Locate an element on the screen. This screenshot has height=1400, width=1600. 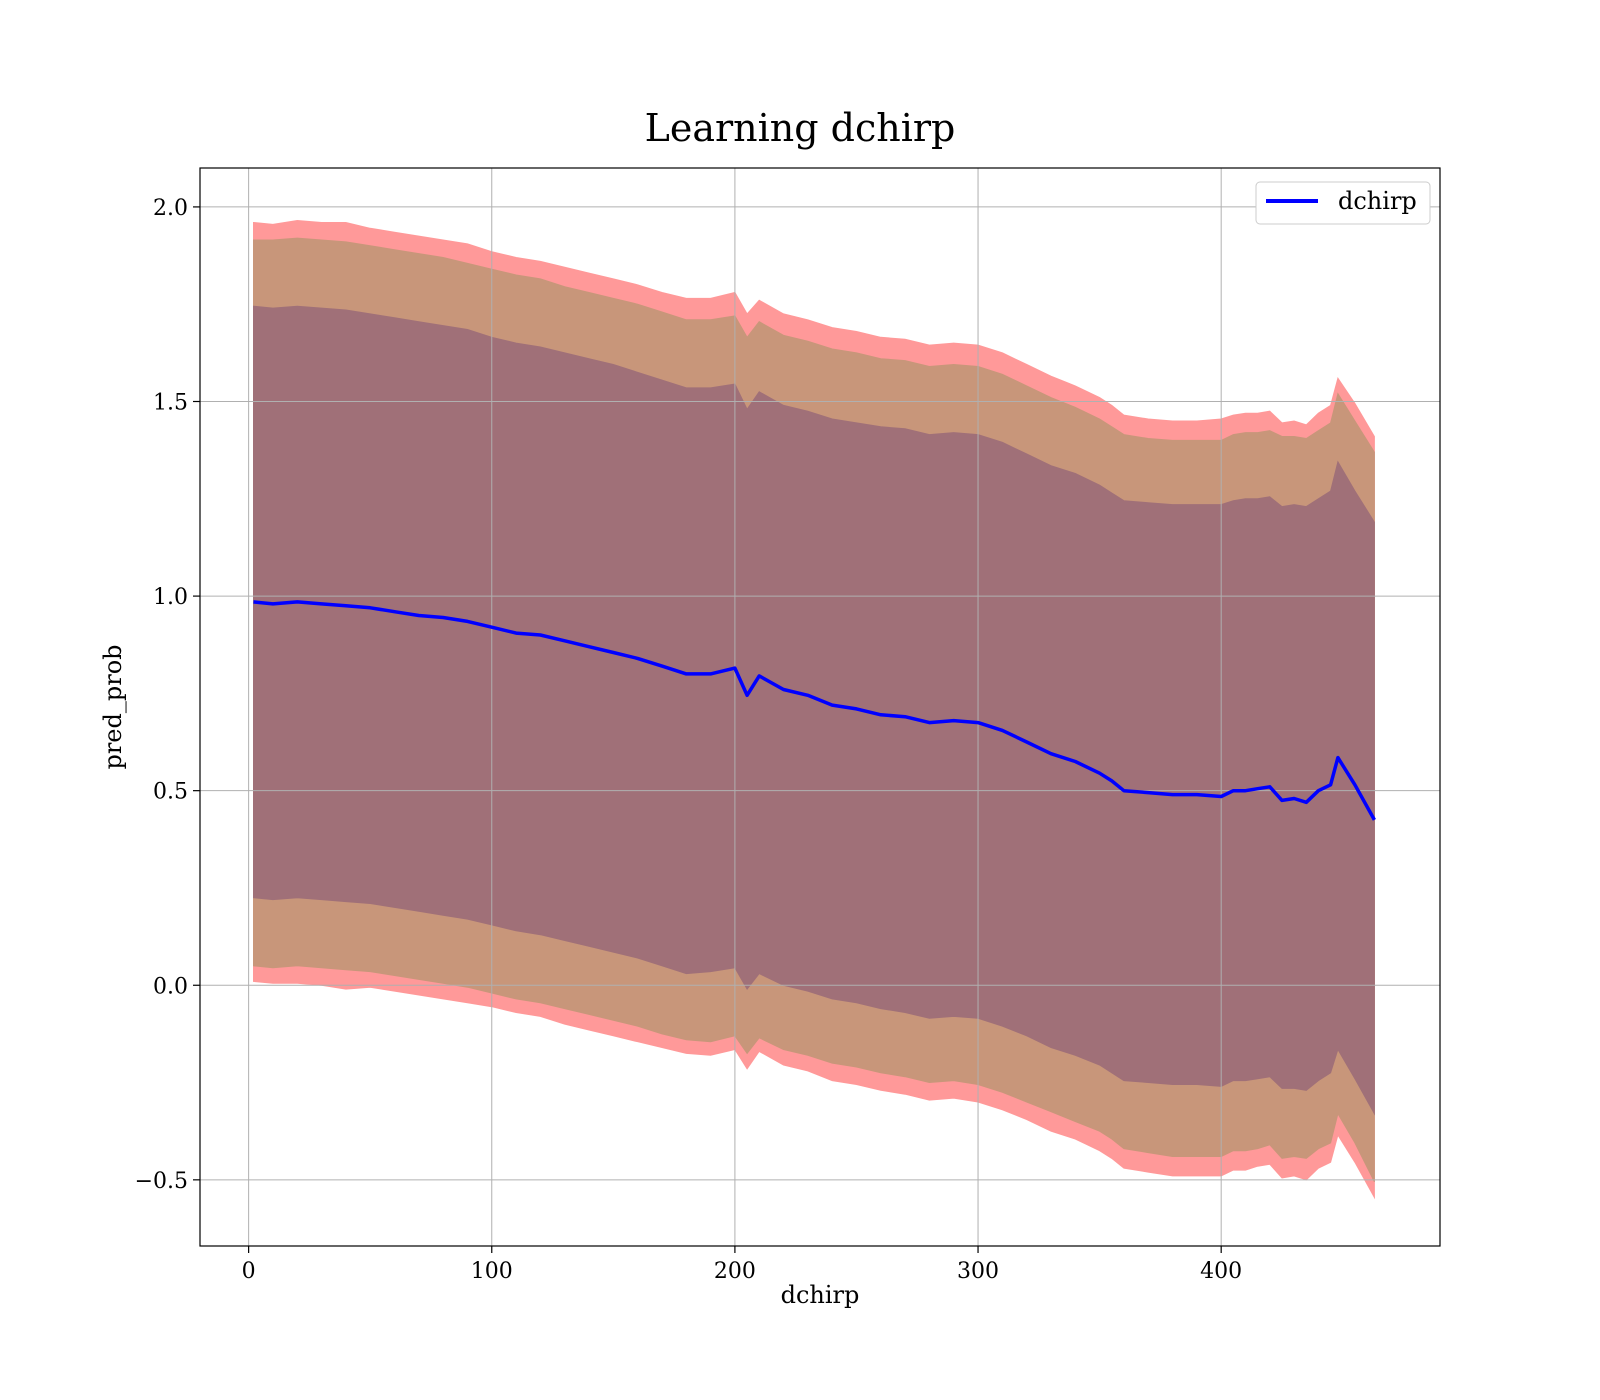
y-tick-label: 0.5 is located at coordinates (170, 792).